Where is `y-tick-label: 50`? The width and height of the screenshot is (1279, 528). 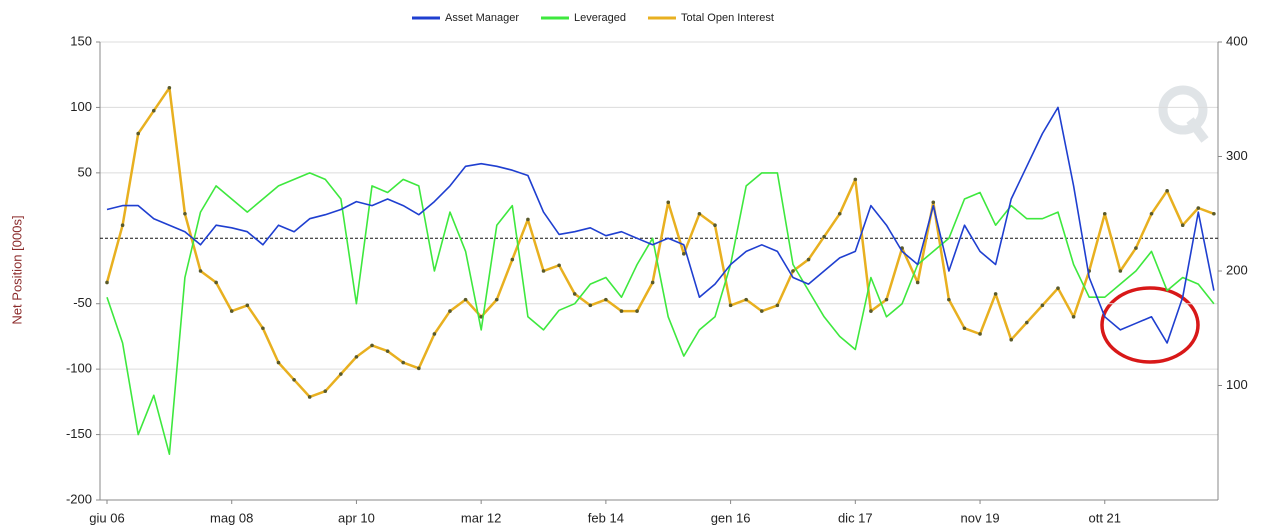 y-tick-label: 50 is located at coordinates (85, 171).